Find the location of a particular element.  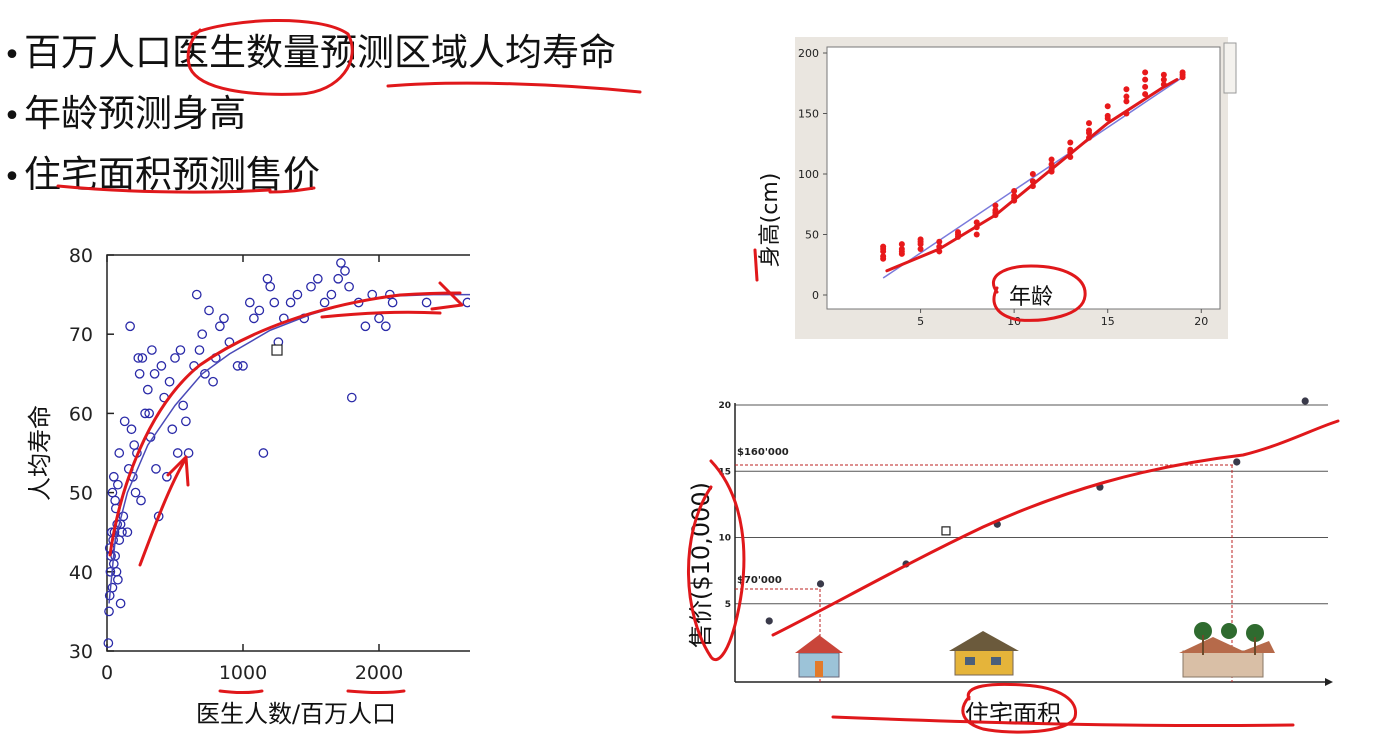

y-tick-label: 60 is located at coordinates (81, 414).